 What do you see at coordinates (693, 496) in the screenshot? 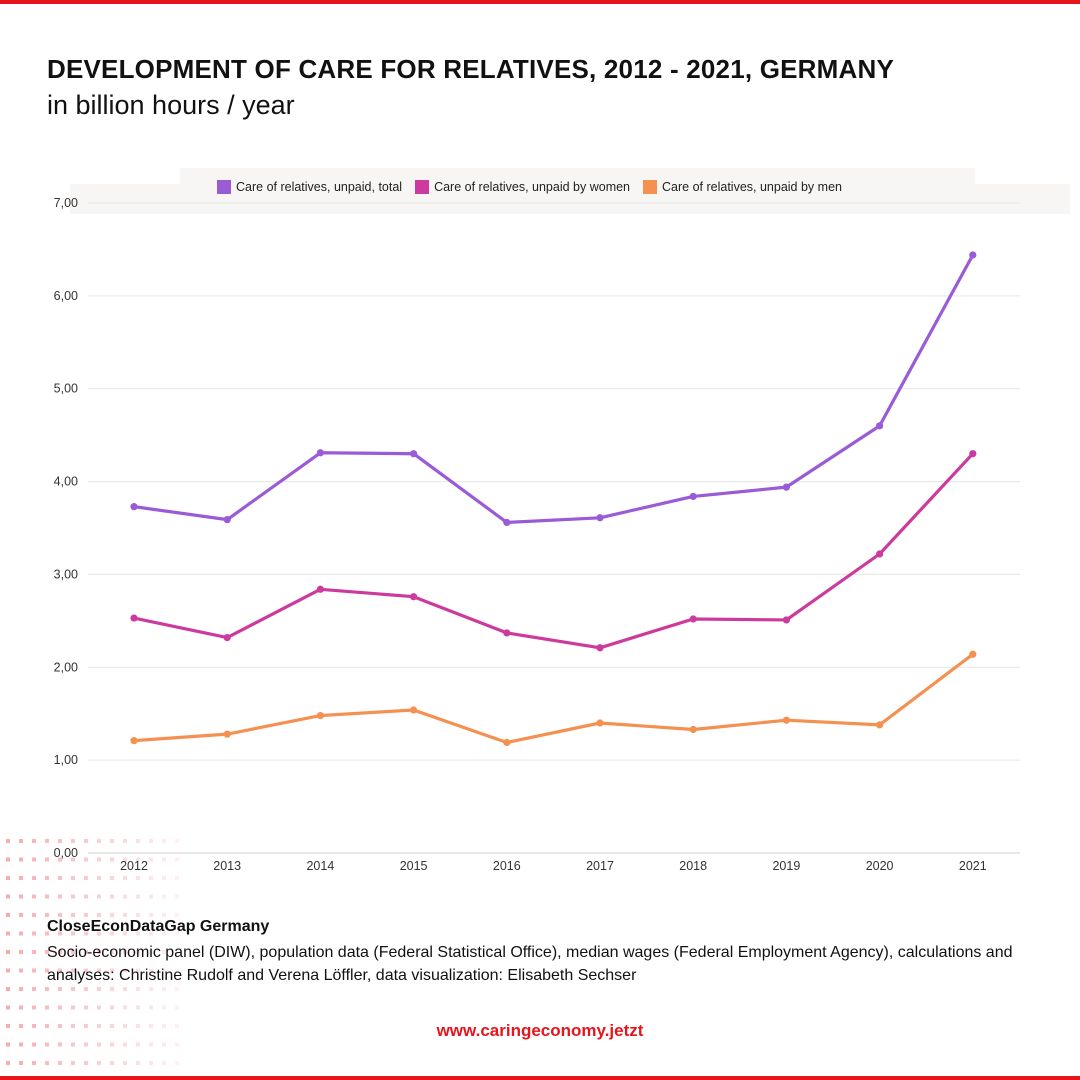
I see `data-point-0-2018` at bounding box center [693, 496].